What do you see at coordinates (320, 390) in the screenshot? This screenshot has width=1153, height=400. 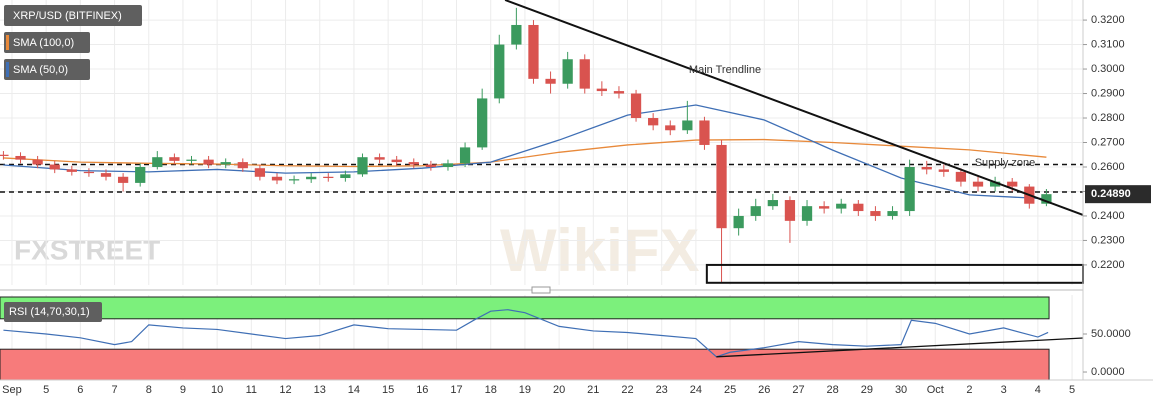 I see `x-tick-label: 13` at bounding box center [320, 390].